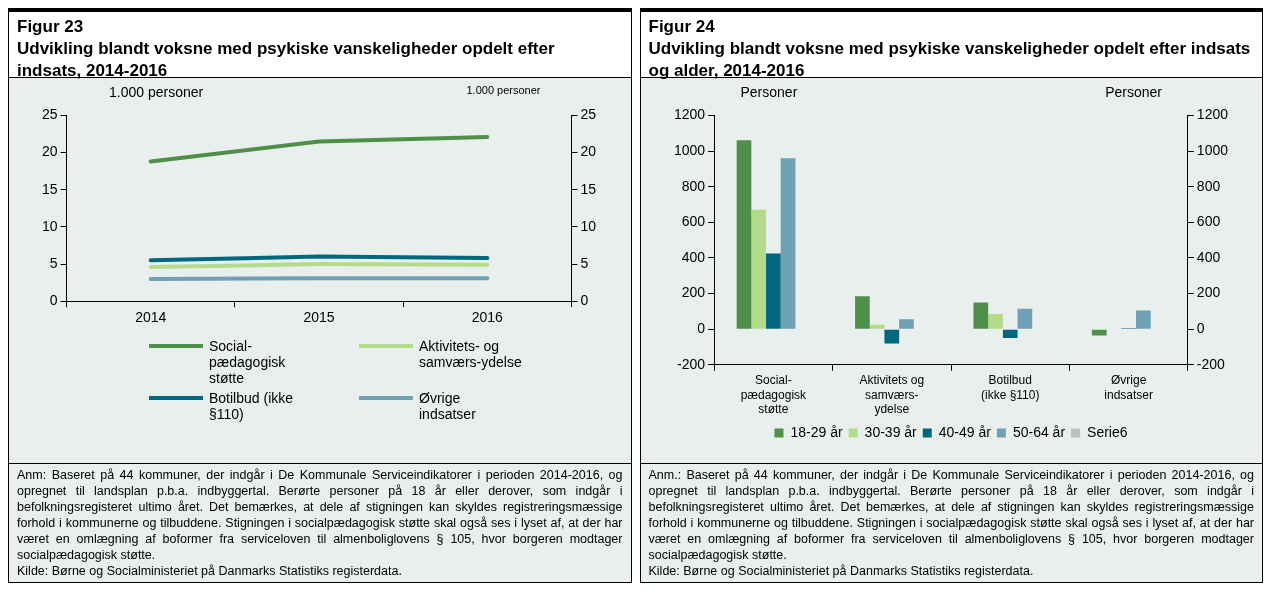 The width and height of the screenshot is (1271, 612). I want to click on x-tick-label: 2015, so click(319, 317).